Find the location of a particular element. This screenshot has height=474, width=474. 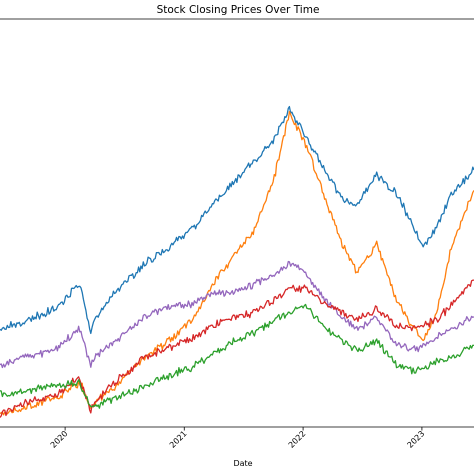

x-tick-label: 2021 is located at coordinates (178, 439).